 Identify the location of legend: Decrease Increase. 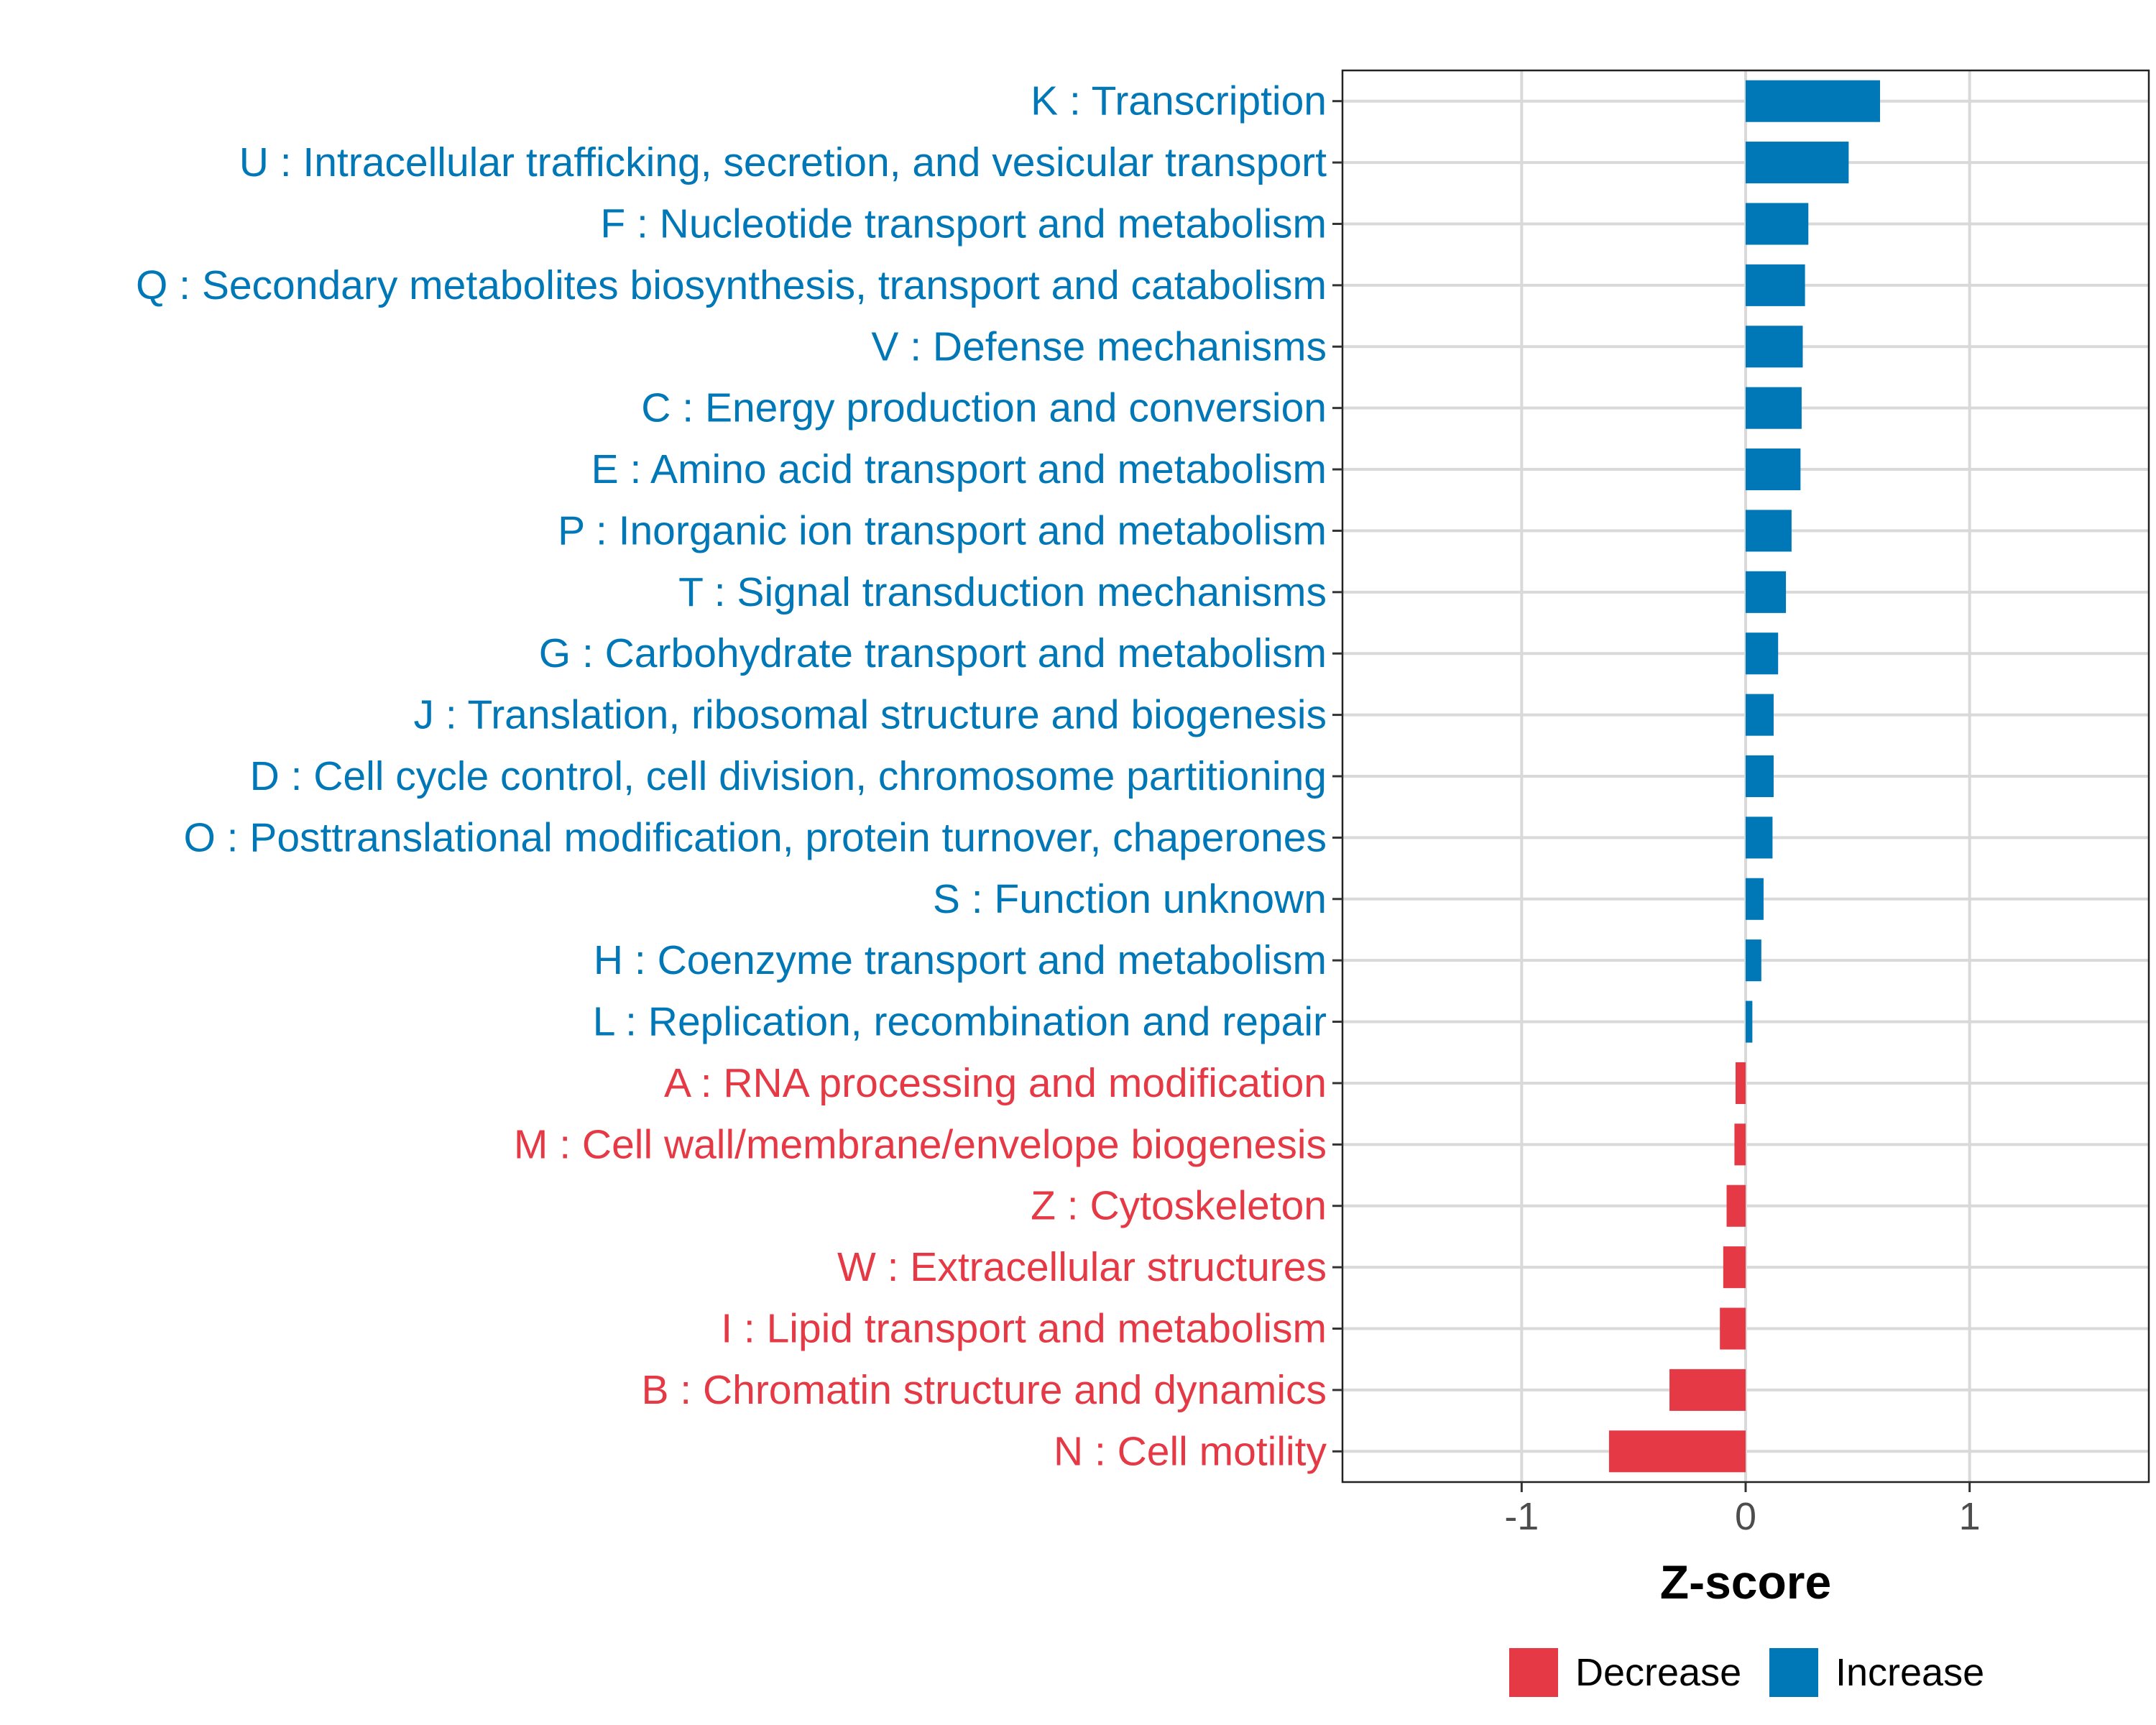
(1746, 1672).